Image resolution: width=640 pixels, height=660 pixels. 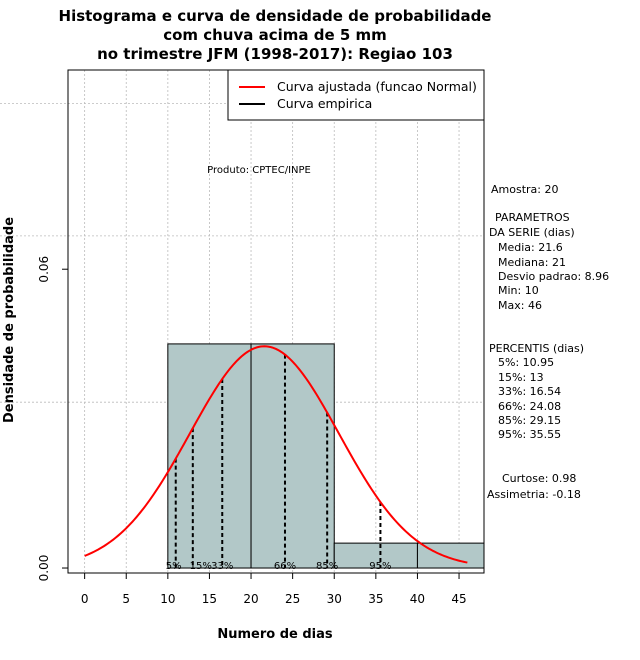 What do you see at coordinates (327, 566) in the screenshot?
I see `percentile-label: 85%` at bounding box center [327, 566].